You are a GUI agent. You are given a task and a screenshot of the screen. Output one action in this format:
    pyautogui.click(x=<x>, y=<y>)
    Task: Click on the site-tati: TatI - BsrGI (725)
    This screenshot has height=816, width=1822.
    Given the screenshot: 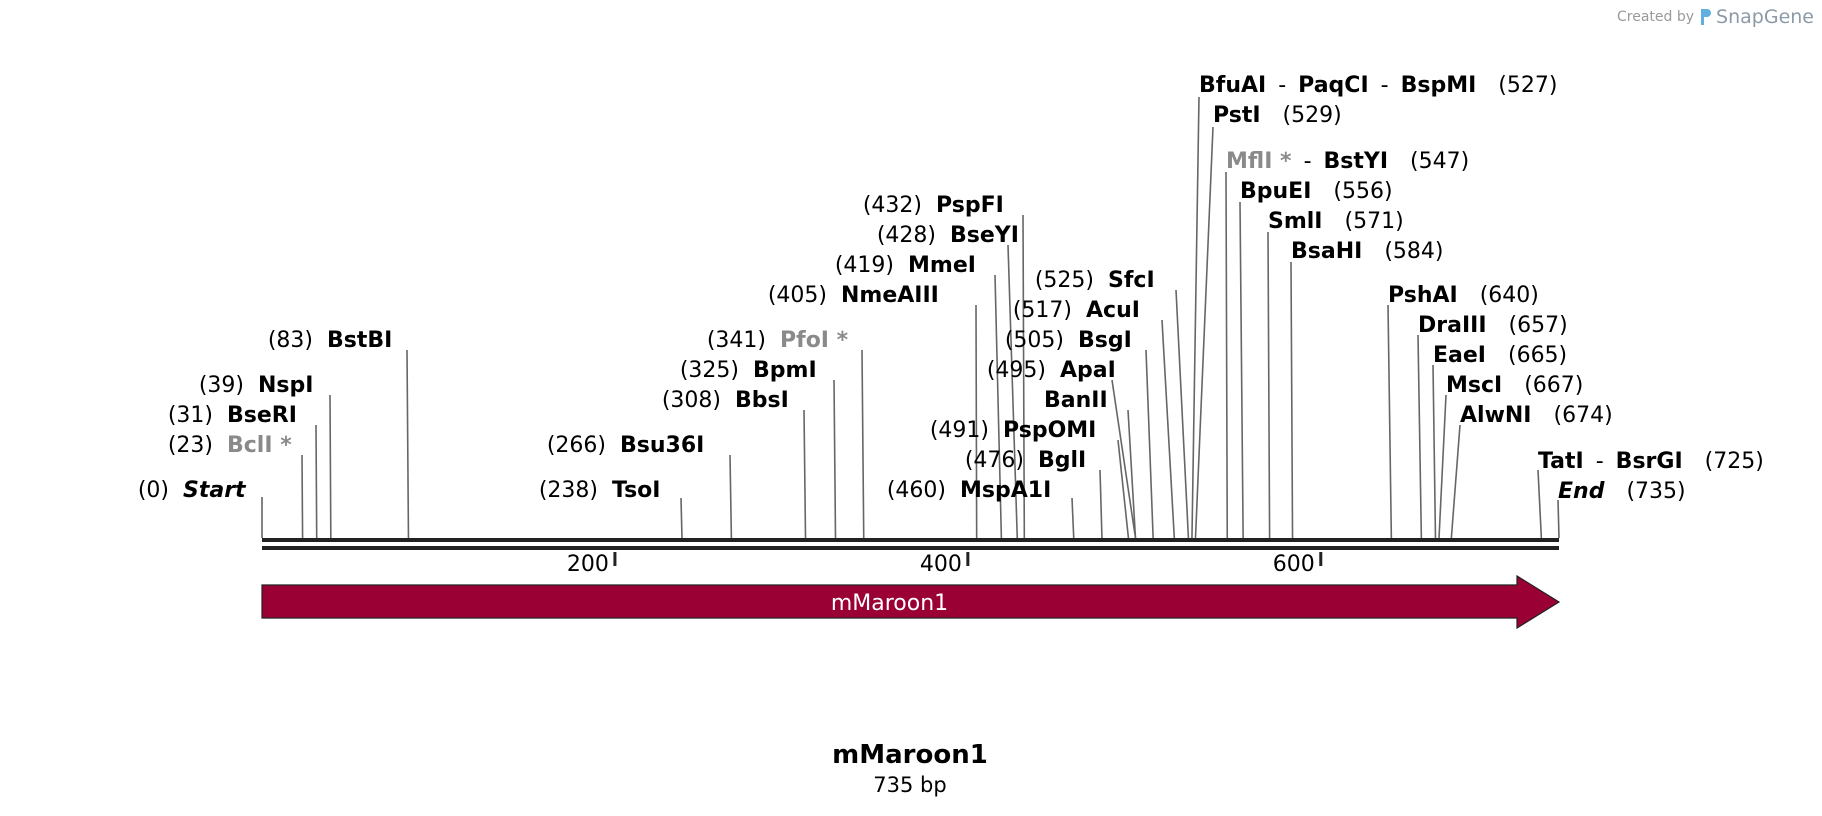 What is the action you would take?
    pyautogui.click(x=1650, y=494)
    